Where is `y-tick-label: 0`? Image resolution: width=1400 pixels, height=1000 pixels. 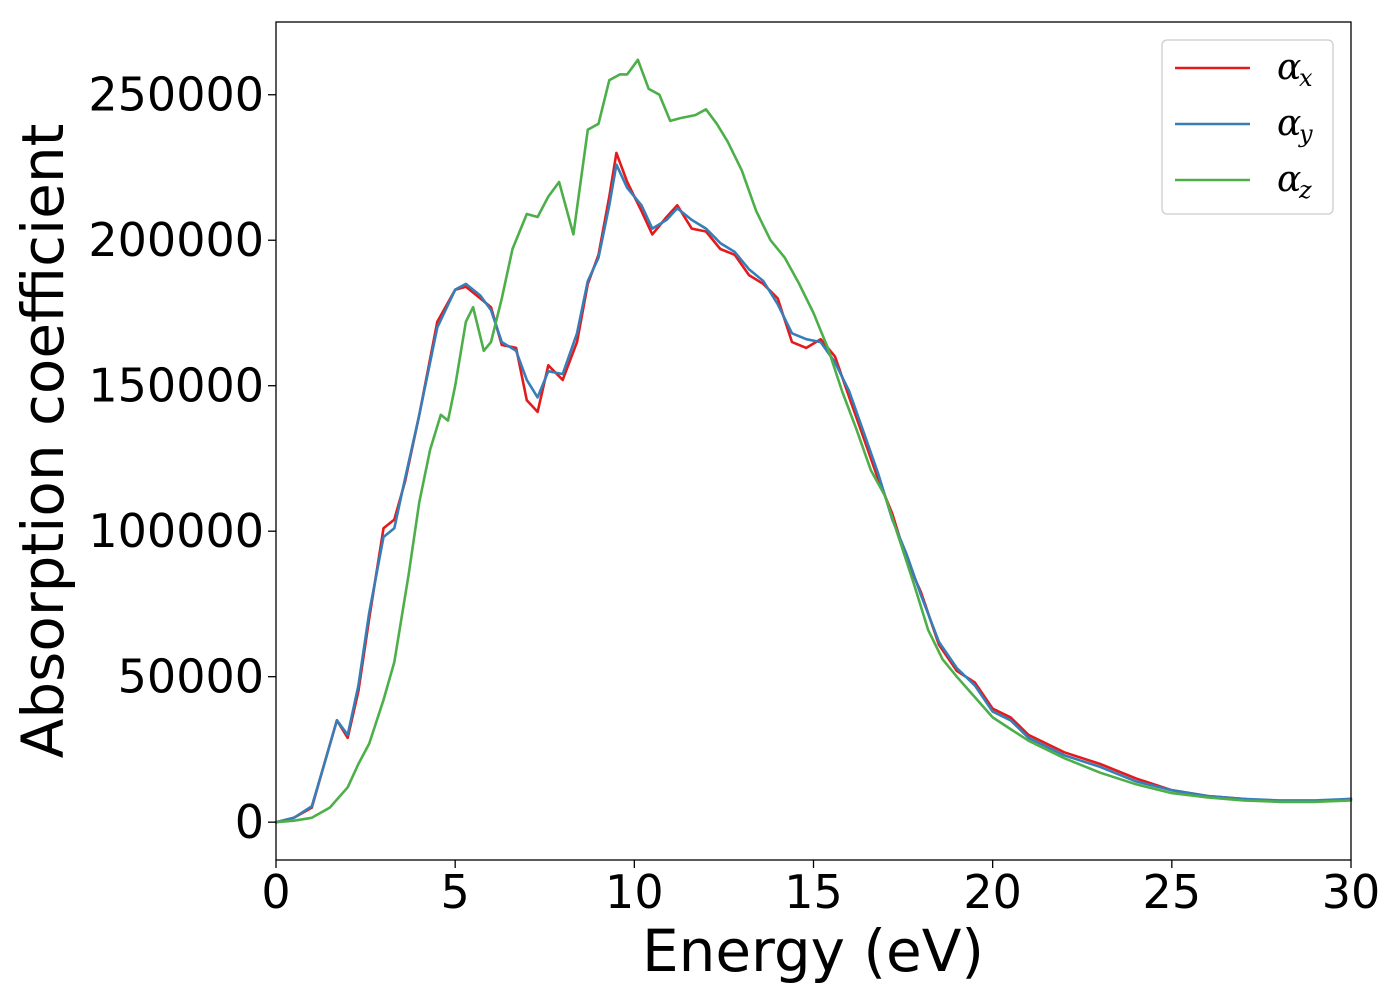
y-tick-label: 0 is located at coordinates (249, 822).